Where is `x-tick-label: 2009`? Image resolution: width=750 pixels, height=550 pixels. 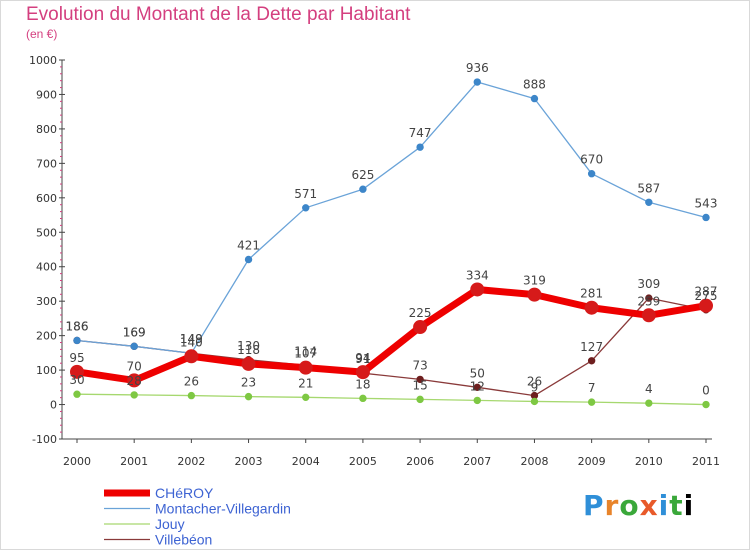
x-tick-label: 2009 is located at coordinates (592, 461).